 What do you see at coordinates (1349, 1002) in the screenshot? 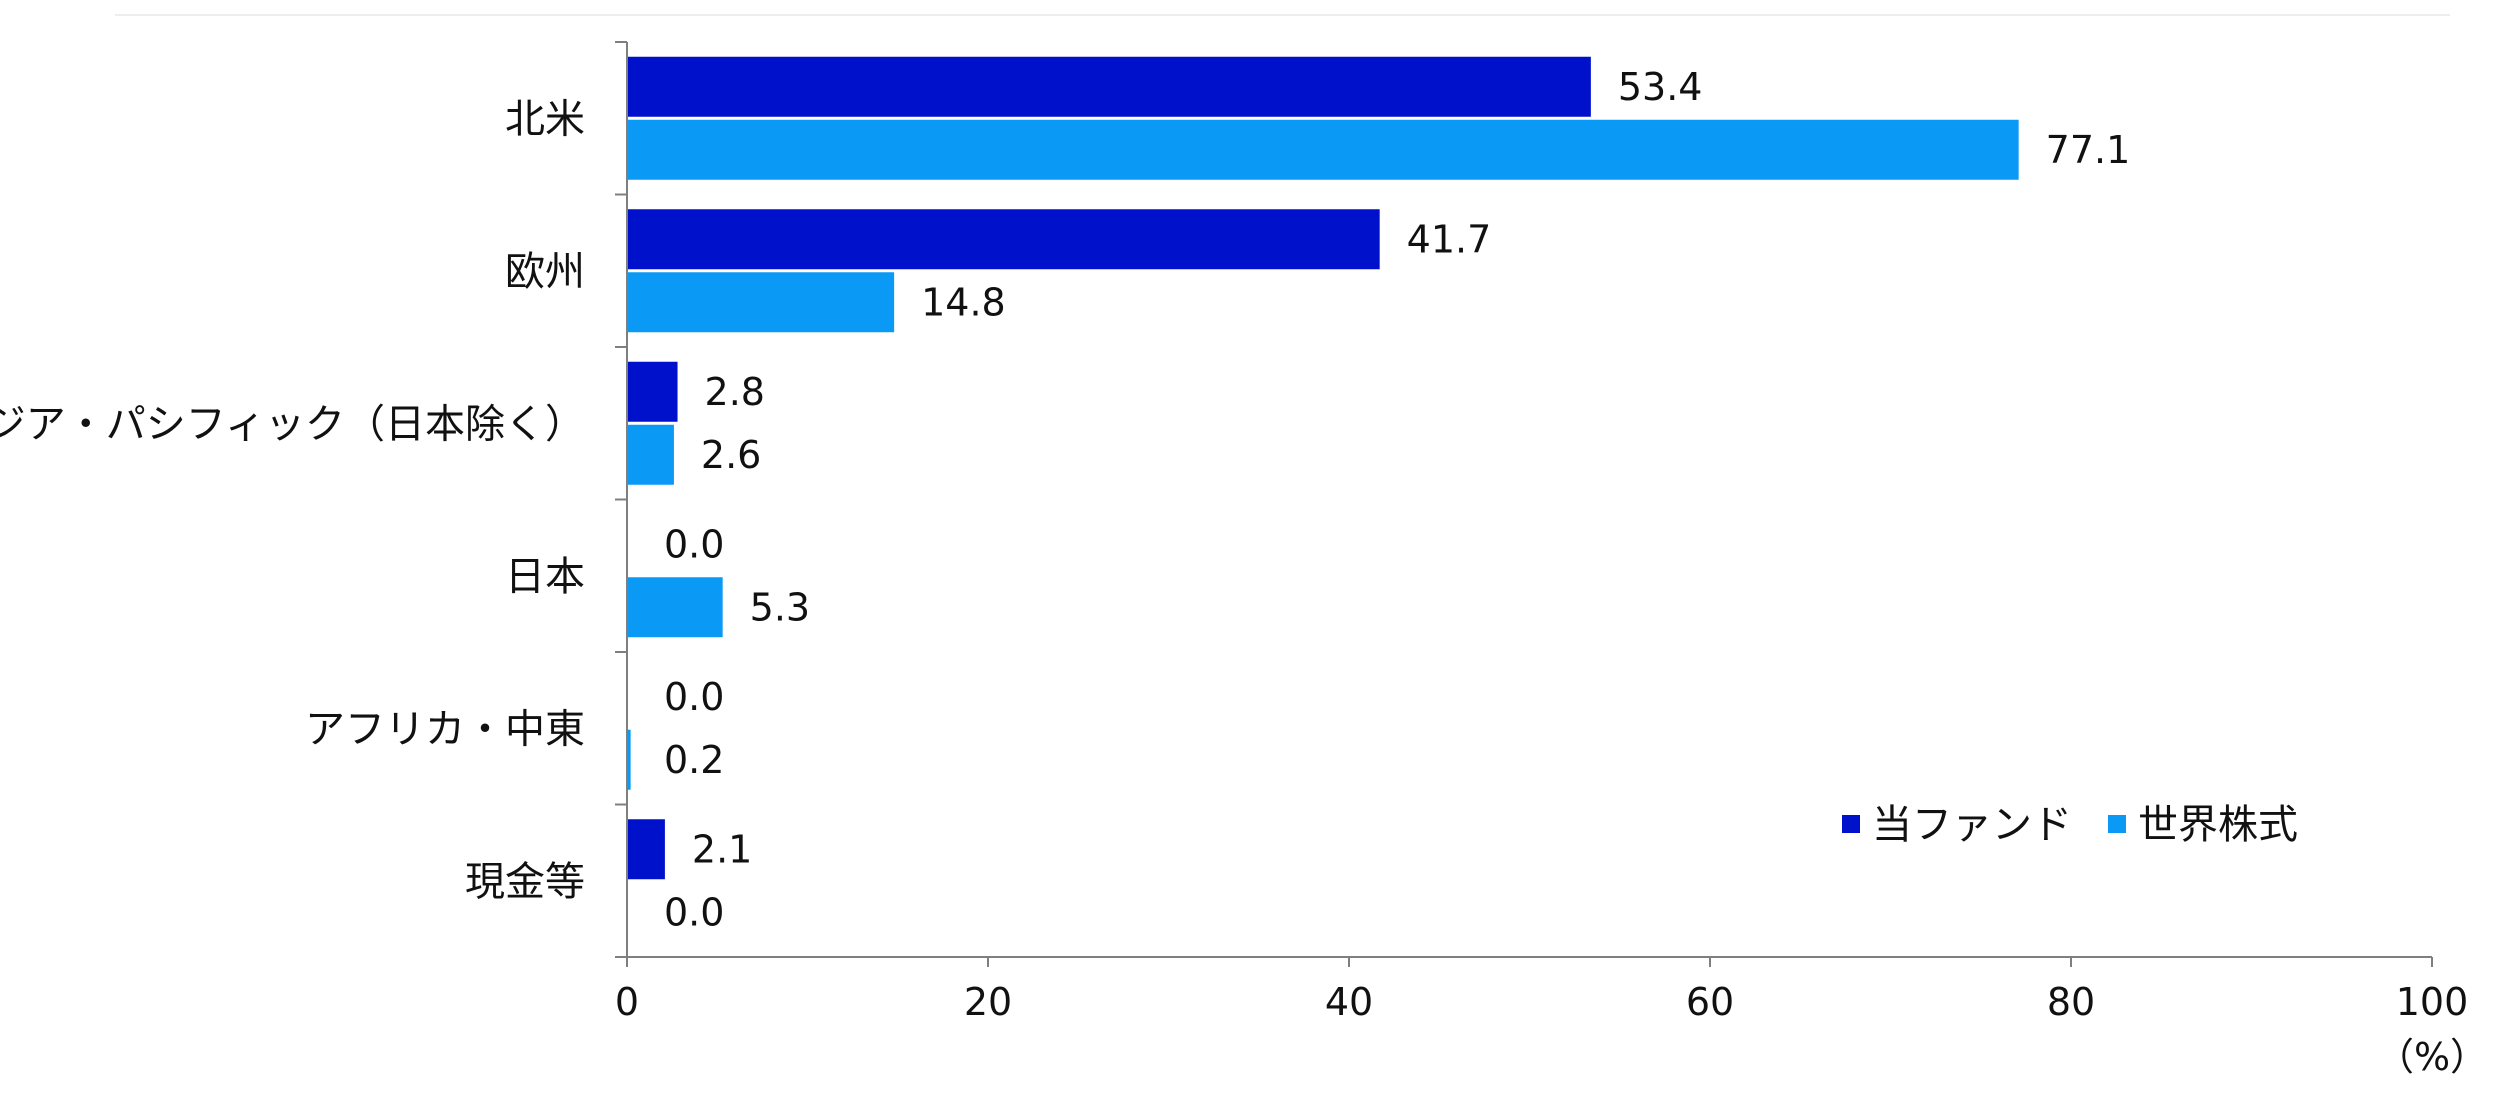
I see `x-tick-label-2: 40` at bounding box center [1349, 1002].